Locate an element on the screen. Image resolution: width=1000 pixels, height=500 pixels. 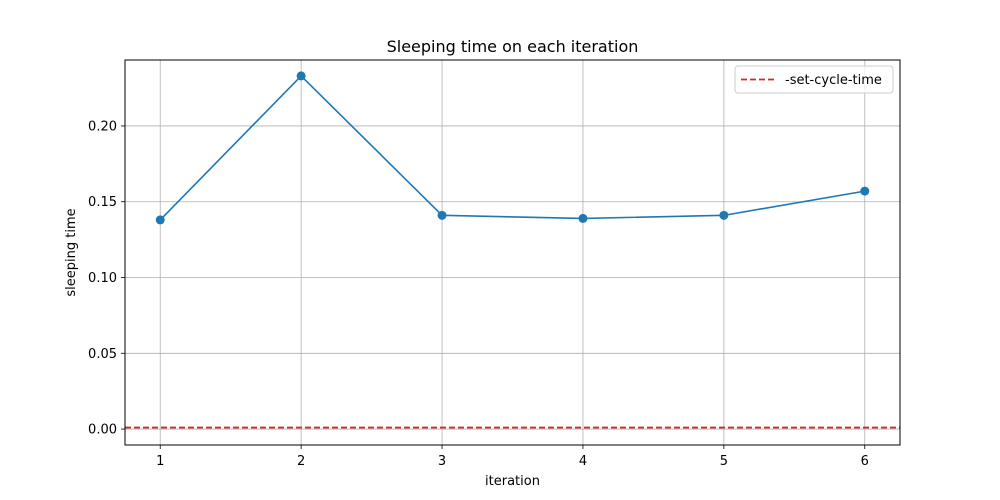
x-axis-ticks: 1 2 3 4 5 6 is located at coordinates (512, 457).